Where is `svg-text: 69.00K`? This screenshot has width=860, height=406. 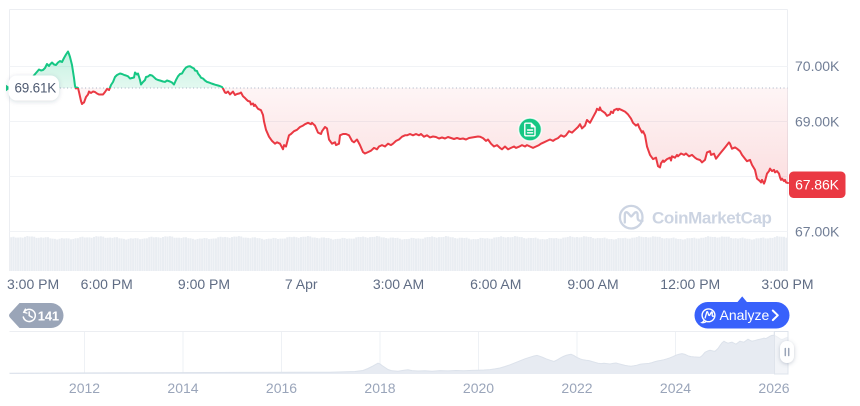
svg-text: 69.00K is located at coordinates (817, 122).